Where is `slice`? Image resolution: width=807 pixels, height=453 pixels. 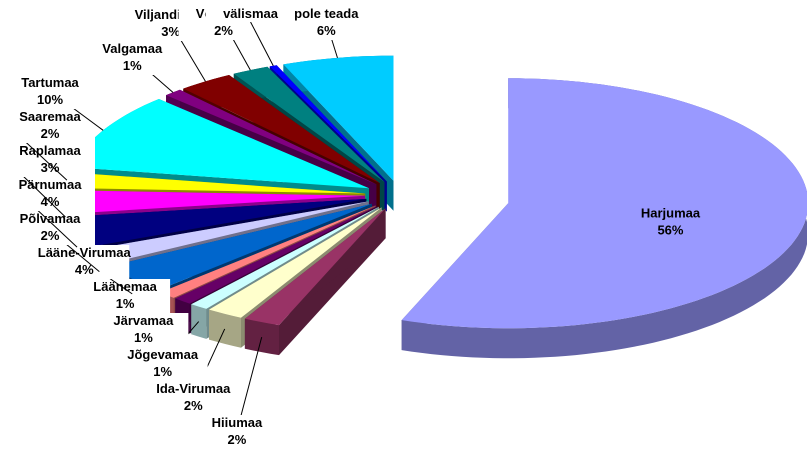 slice is located at coordinates (315, 282).